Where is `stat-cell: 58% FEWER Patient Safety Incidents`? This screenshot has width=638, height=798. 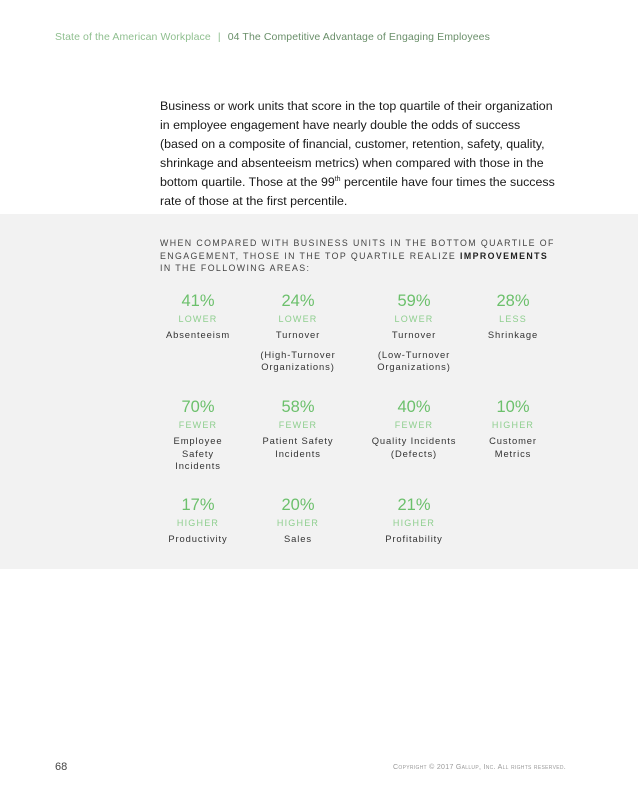 stat-cell: 58% FEWER Patient Safety Incidents is located at coordinates (298, 429).